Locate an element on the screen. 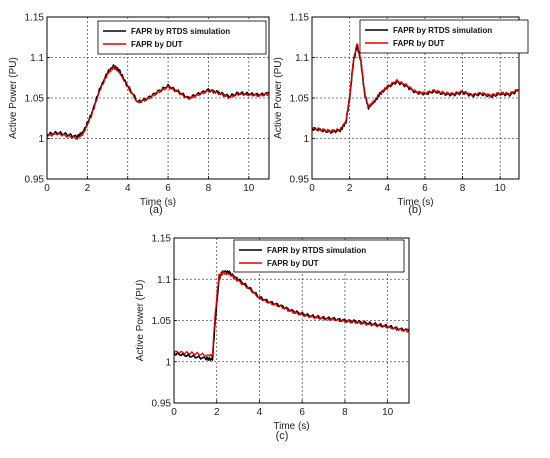 This screenshot has width=550, height=458. chart-caption: (b) is located at coordinates (414, 210).